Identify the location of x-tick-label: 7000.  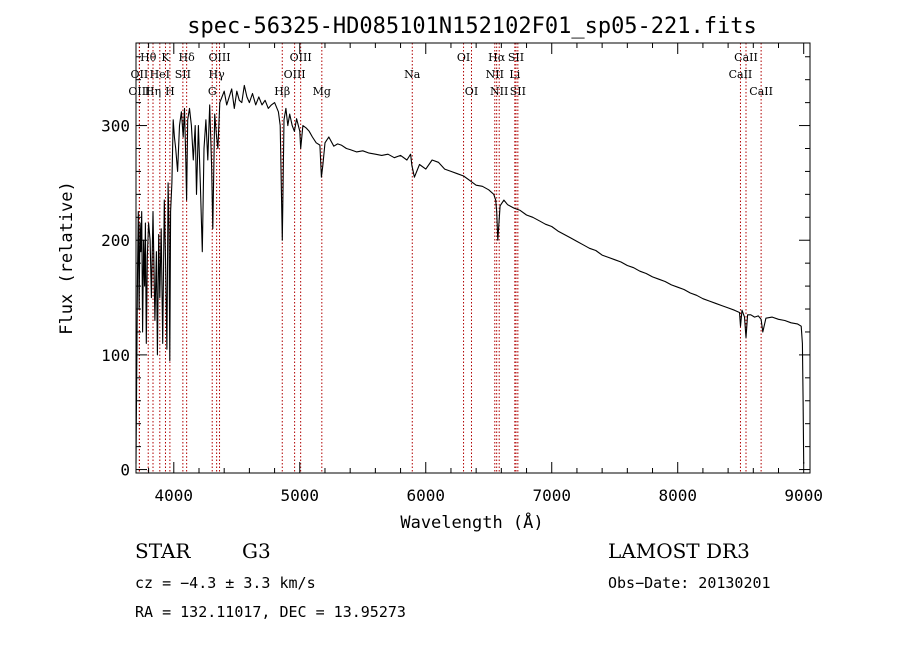
(551, 495).